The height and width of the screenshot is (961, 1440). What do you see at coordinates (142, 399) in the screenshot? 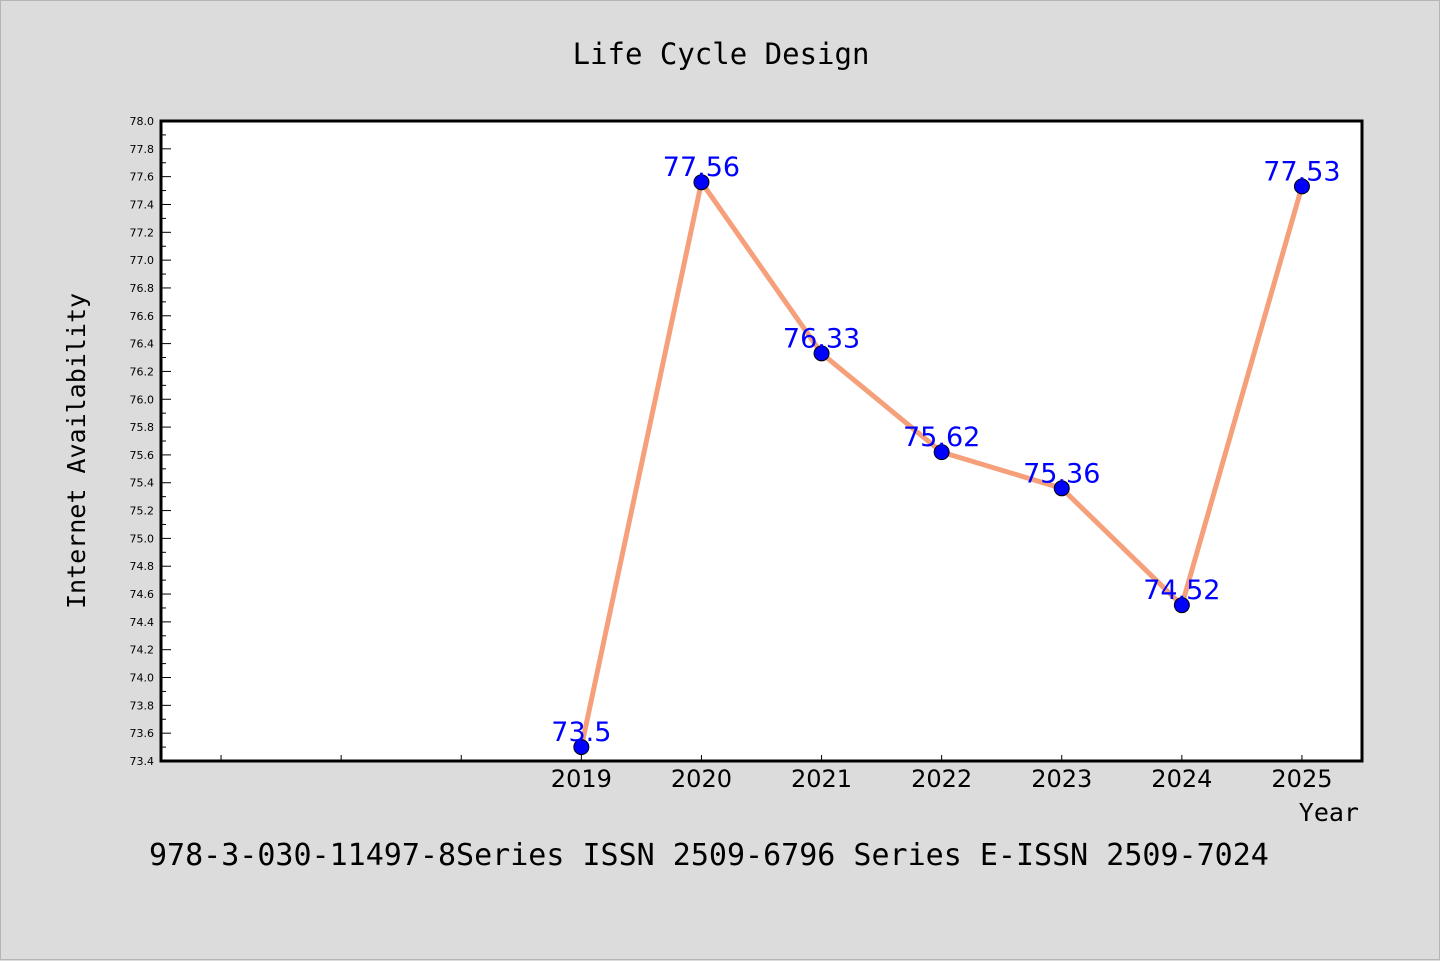
I see `y-tick-label: 76.0` at bounding box center [142, 399].